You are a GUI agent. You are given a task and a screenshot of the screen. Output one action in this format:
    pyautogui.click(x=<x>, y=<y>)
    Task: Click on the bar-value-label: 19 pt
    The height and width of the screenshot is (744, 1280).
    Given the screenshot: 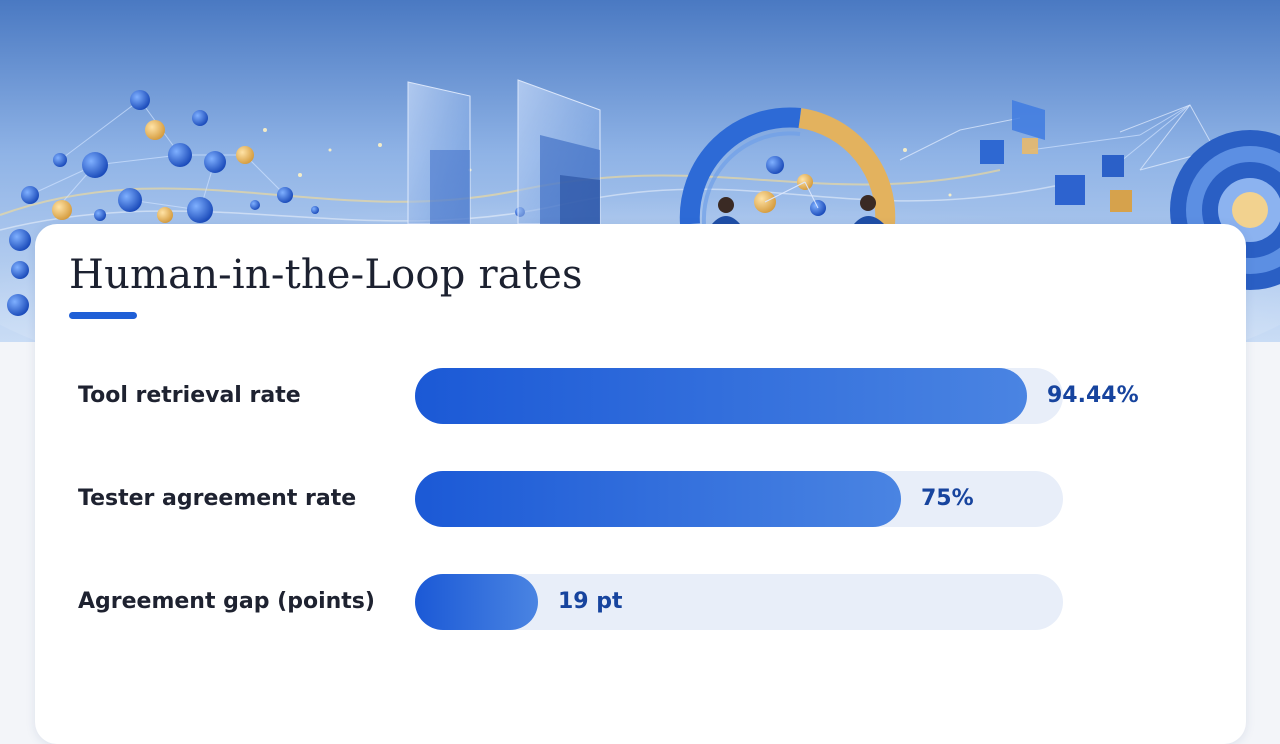 What is the action you would take?
    pyautogui.click(x=590, y=601)
    